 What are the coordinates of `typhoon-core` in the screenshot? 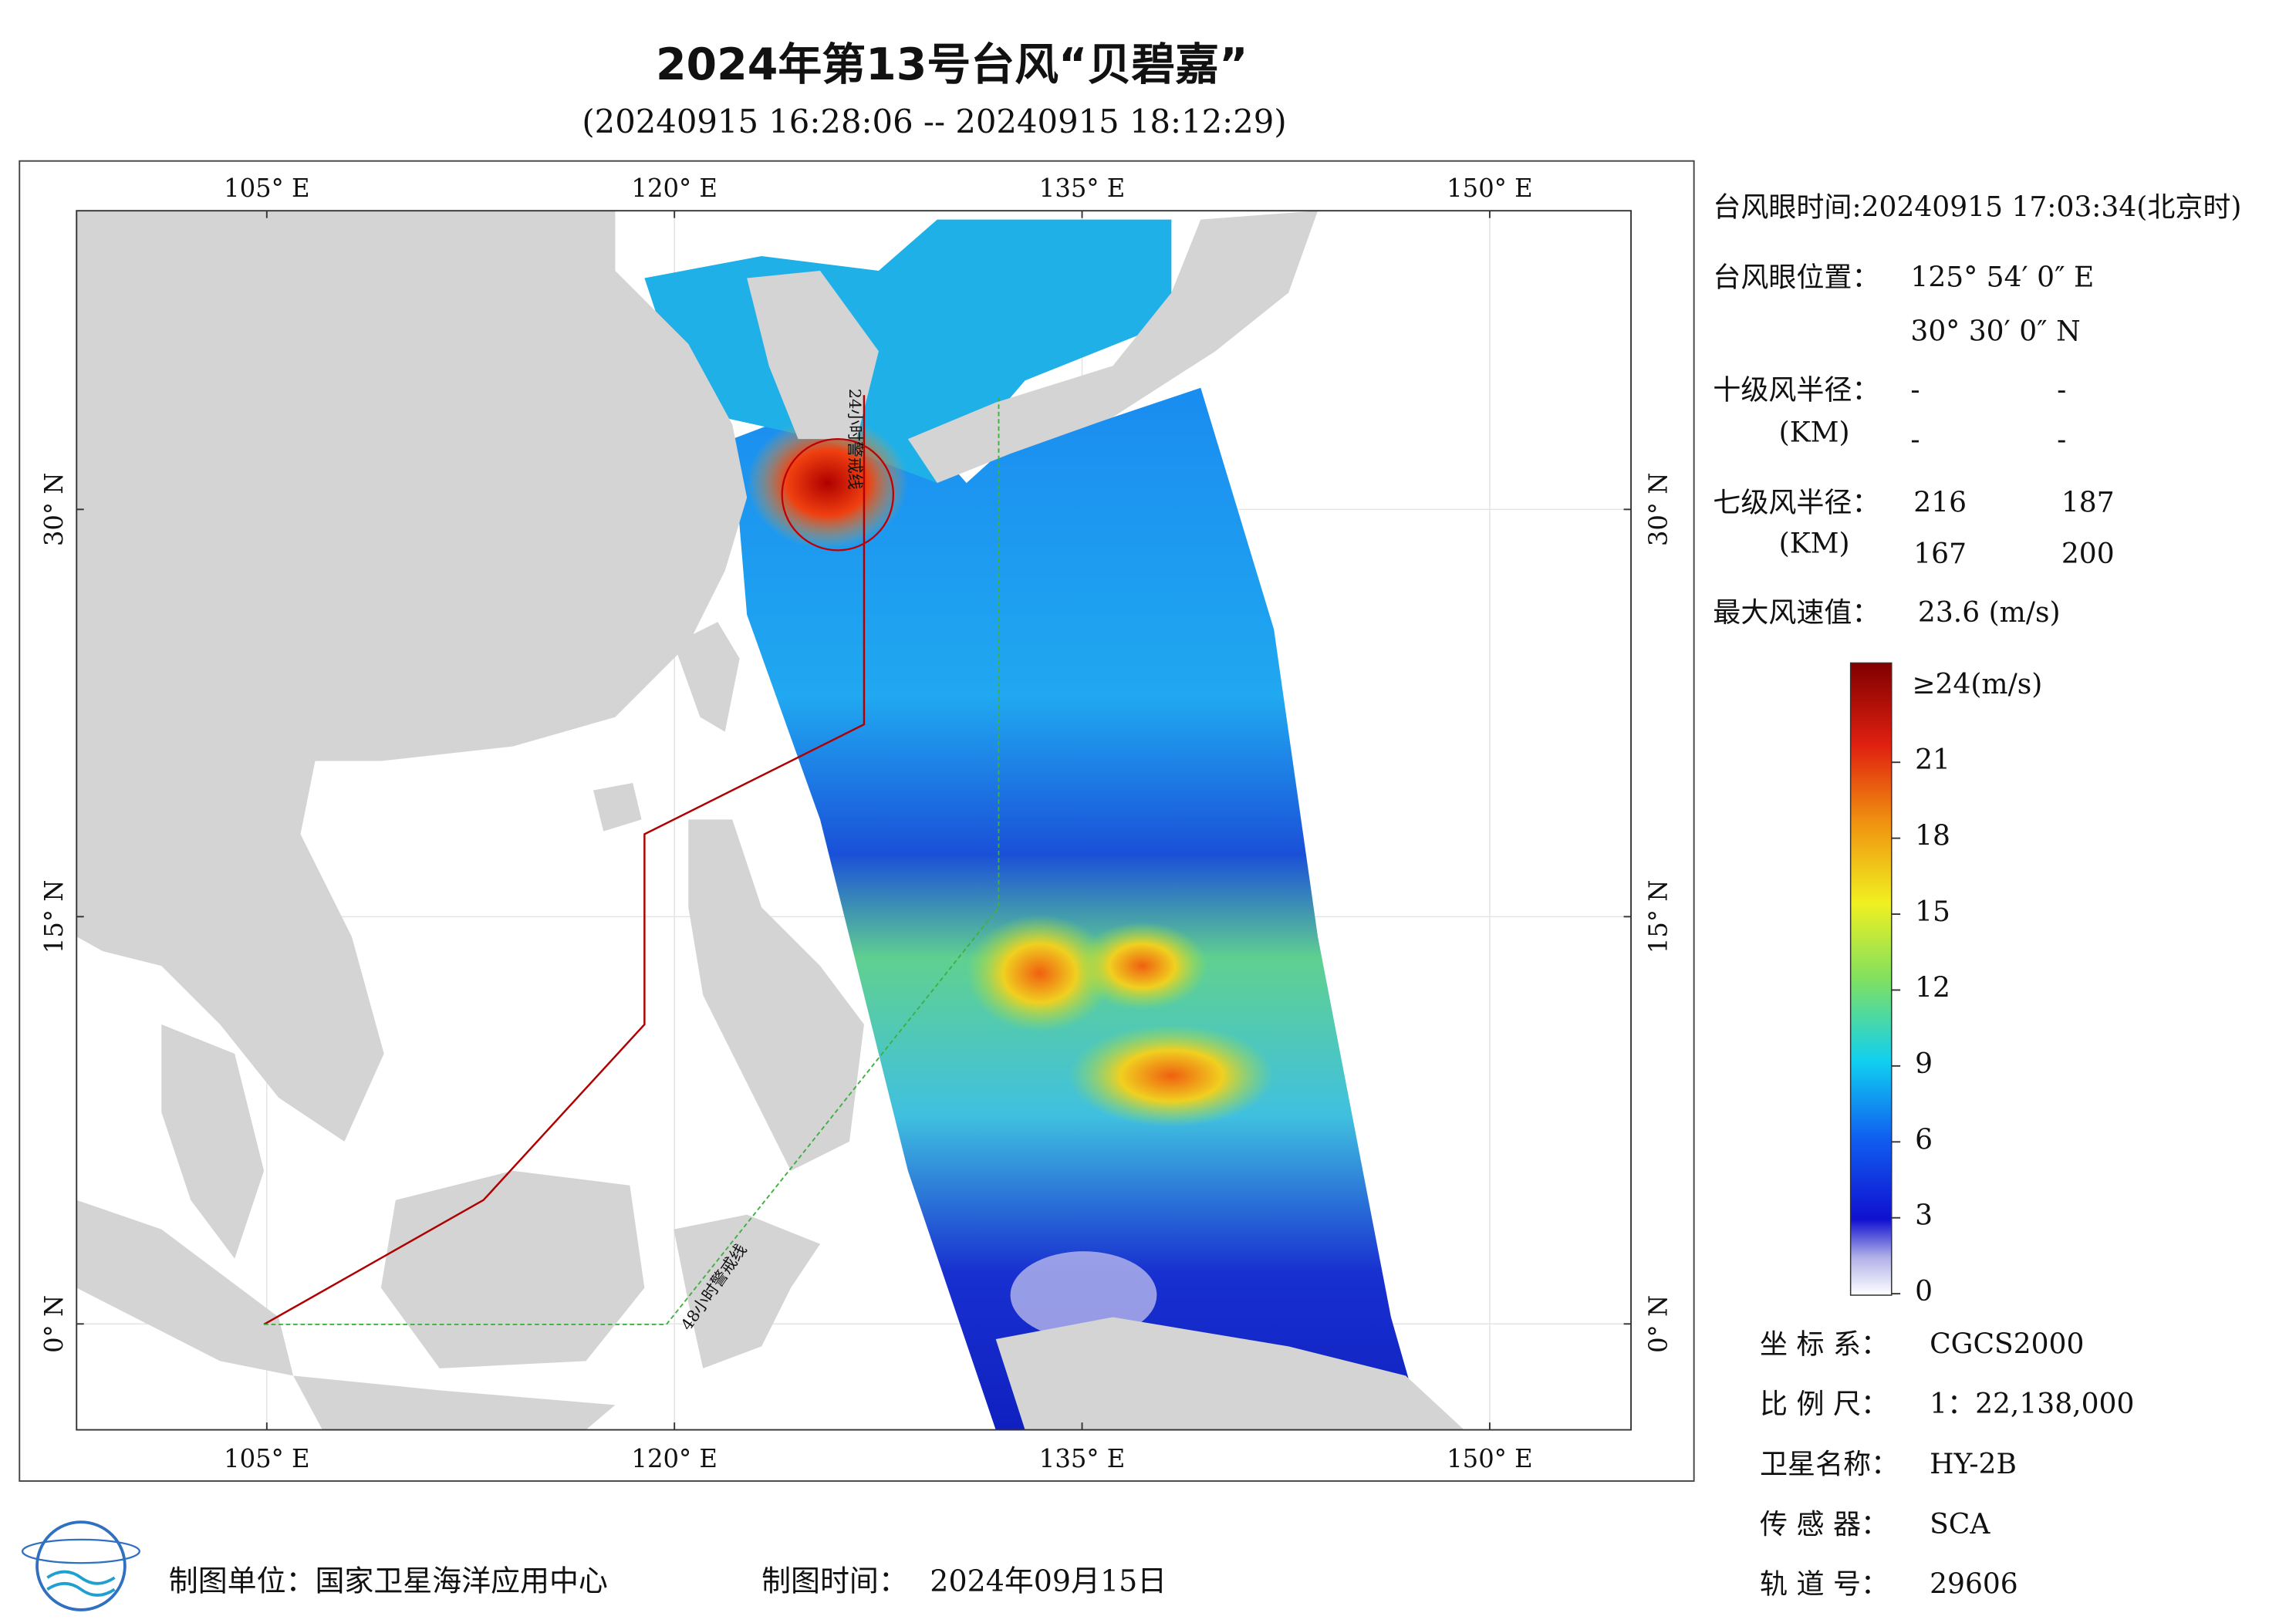 It's located at (827, 483).